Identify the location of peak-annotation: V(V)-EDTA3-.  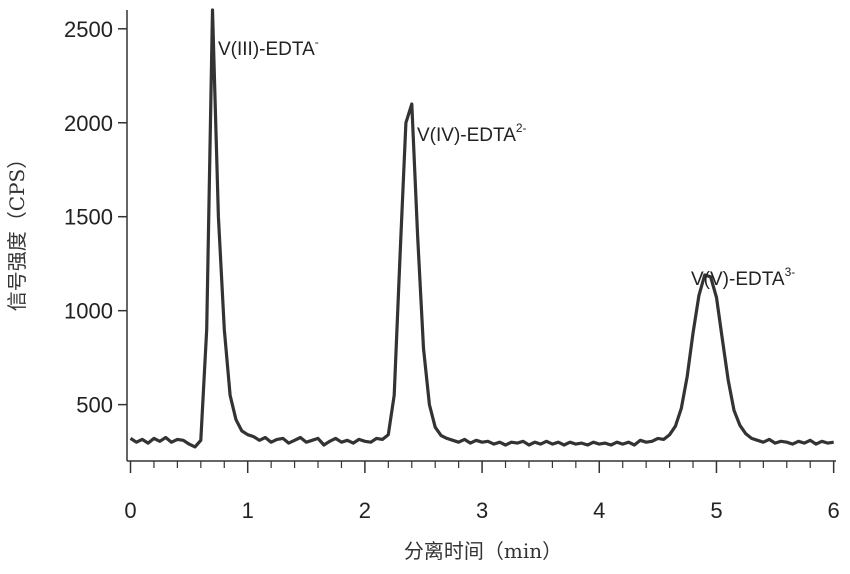
(743, 277).